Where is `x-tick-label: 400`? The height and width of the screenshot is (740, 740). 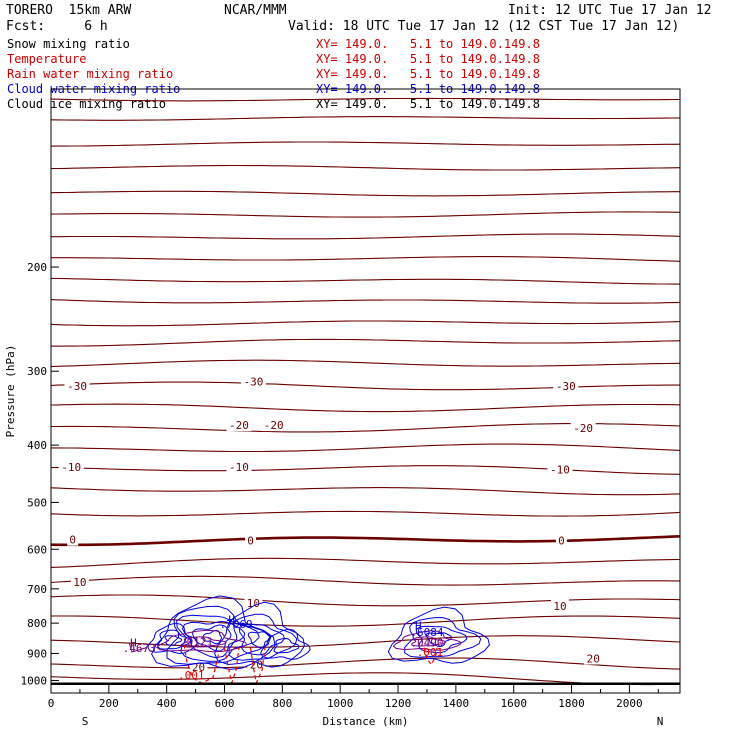 x-tick-label: 400 is located at coordinates (167, 703).